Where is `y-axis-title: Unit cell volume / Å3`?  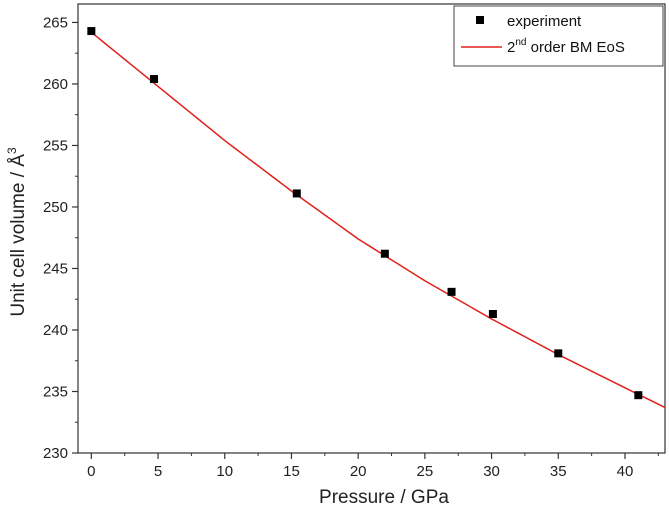
y-axis-title: Unit cell volume / Å3 is located at coordinates (17, 232).